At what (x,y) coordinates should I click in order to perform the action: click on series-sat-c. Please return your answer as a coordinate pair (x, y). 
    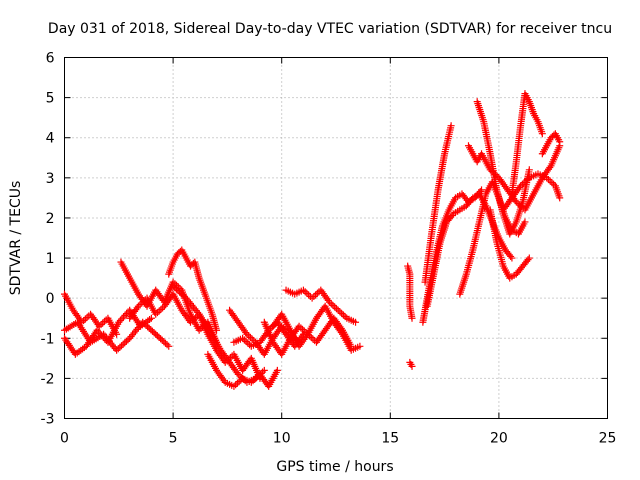
    Looking at the image, I should click on (117, 336).